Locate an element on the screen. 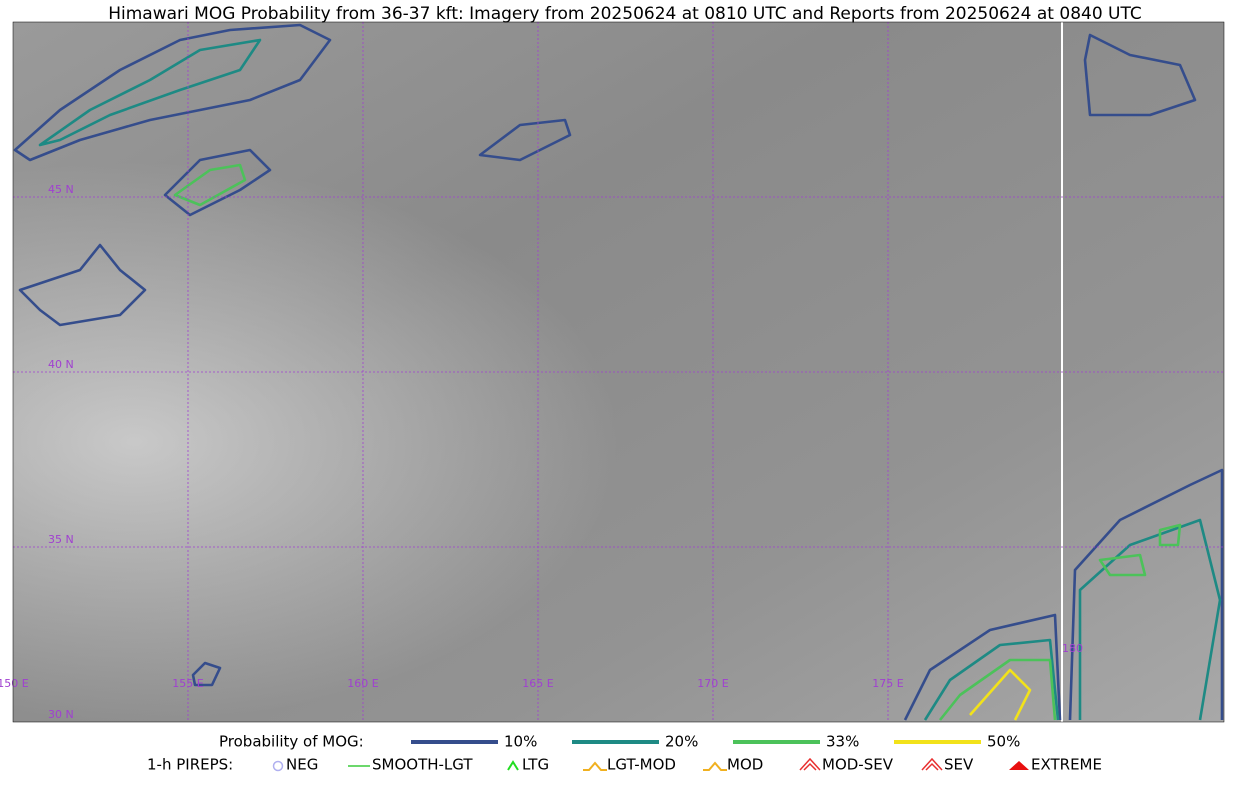 The height and width of the screenshot is (786, 1250). lon-label: 165 E is located at coordinates (537, 683).